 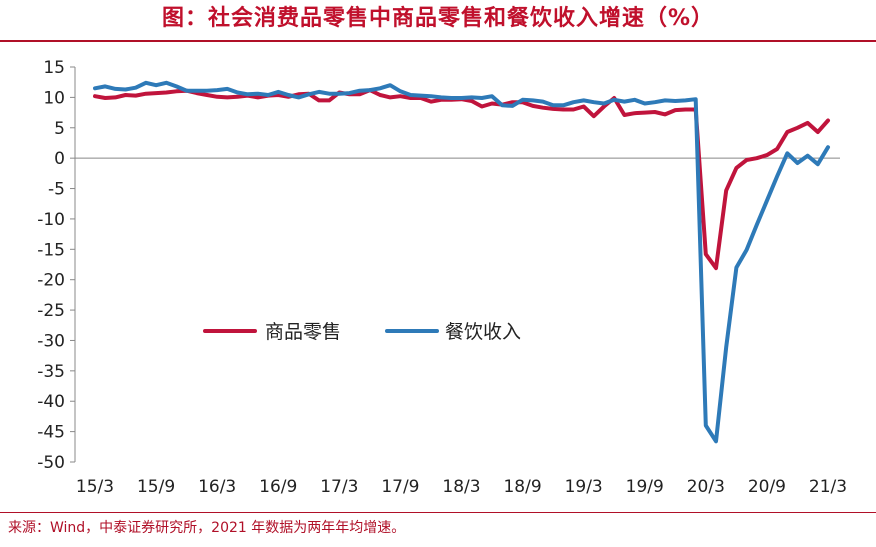 I want to click on y-tick-label: 0, so click(x=59, y=159).